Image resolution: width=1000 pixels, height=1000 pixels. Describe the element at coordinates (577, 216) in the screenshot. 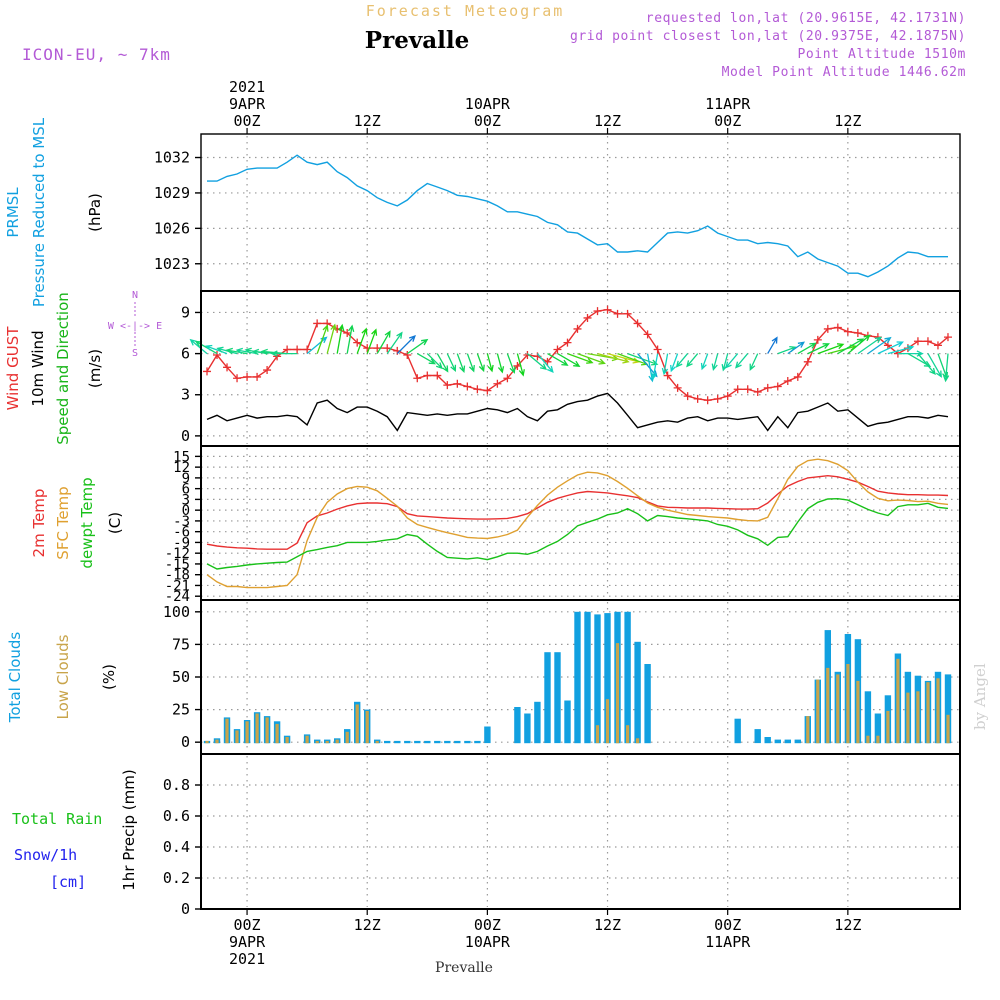

I see `series-line-prmsl` at that location.